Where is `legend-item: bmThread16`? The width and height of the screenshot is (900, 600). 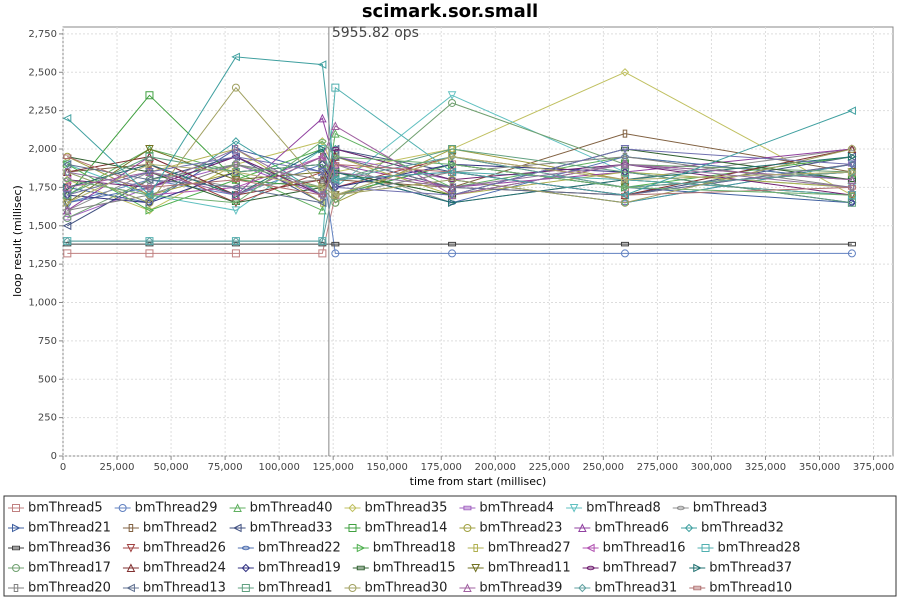 legend-item: bmThread16 is located at coordinates (634, 548).